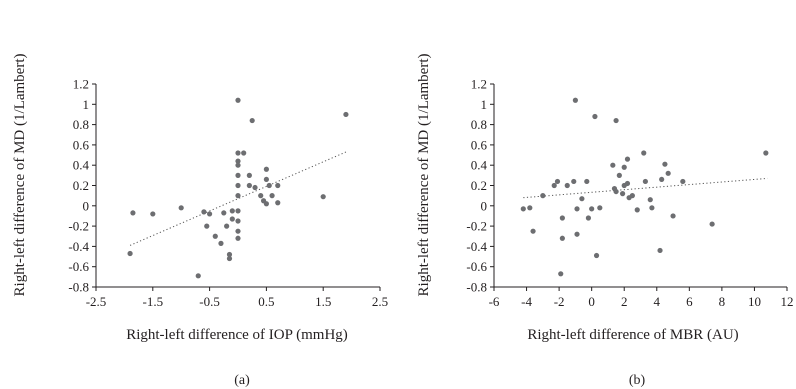  I want to click on y-tick-label-a: 0.4, so click(81, 165).